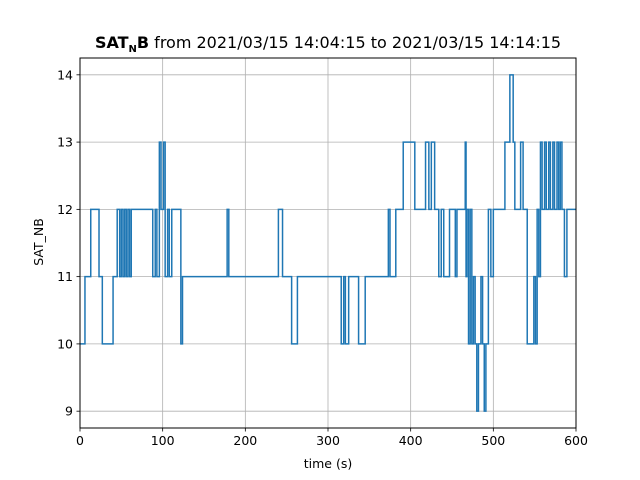 The height and width of the screenshot is (480, 640). Describe the element at coordinates (65, 74) in the screenshot. I see `y-tick-label: 14` at that location.